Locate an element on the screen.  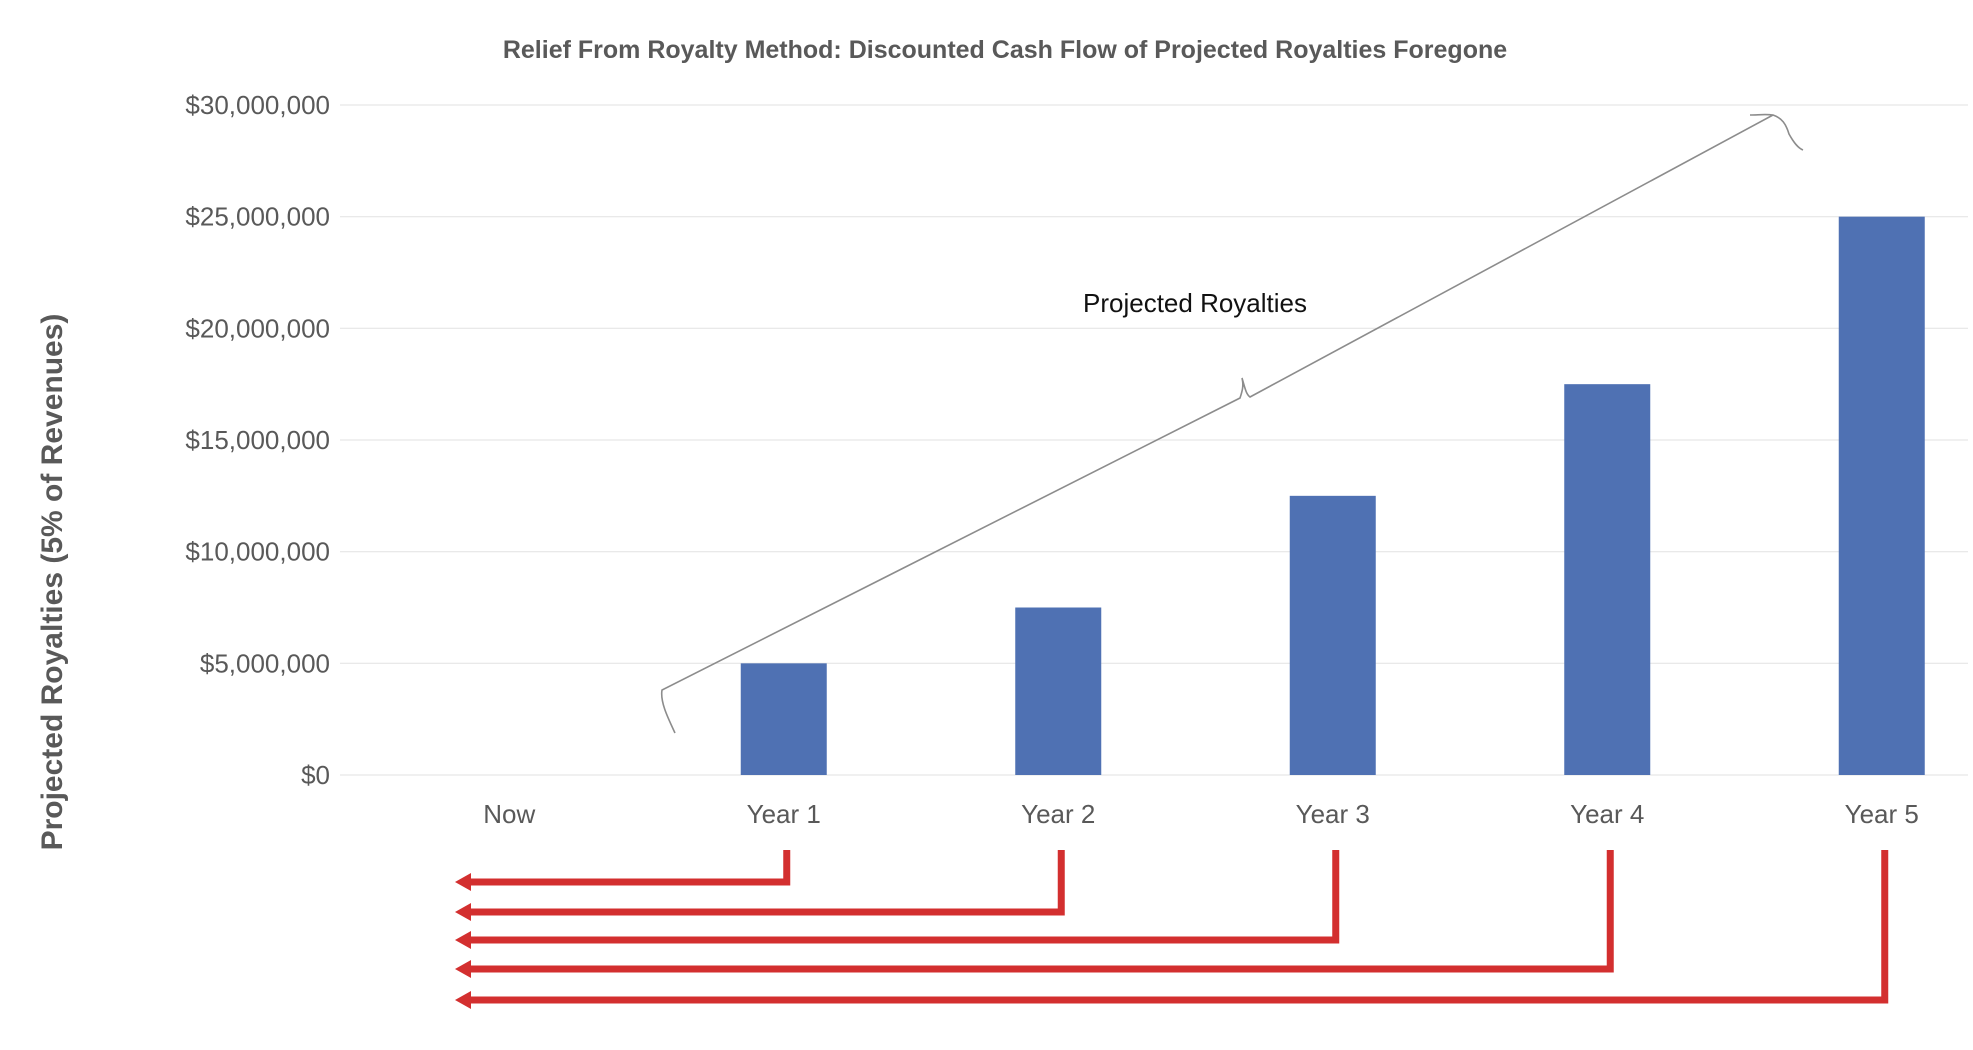
y-tick-label: $10,000,000 is located at coordinates (257, 552).